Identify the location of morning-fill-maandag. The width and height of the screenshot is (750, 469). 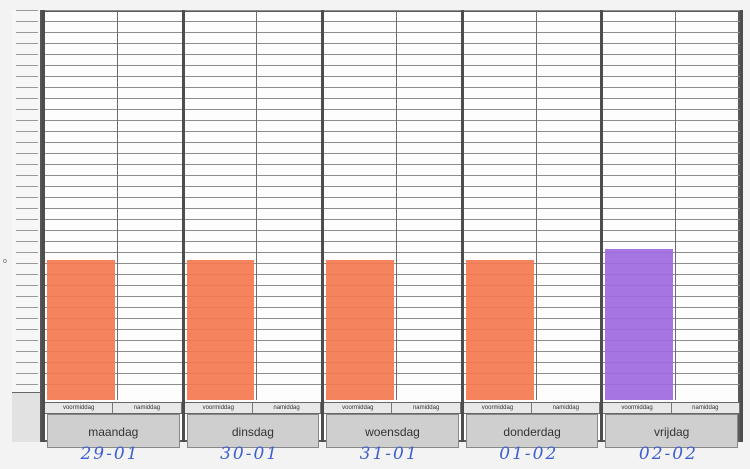
(81, 330).